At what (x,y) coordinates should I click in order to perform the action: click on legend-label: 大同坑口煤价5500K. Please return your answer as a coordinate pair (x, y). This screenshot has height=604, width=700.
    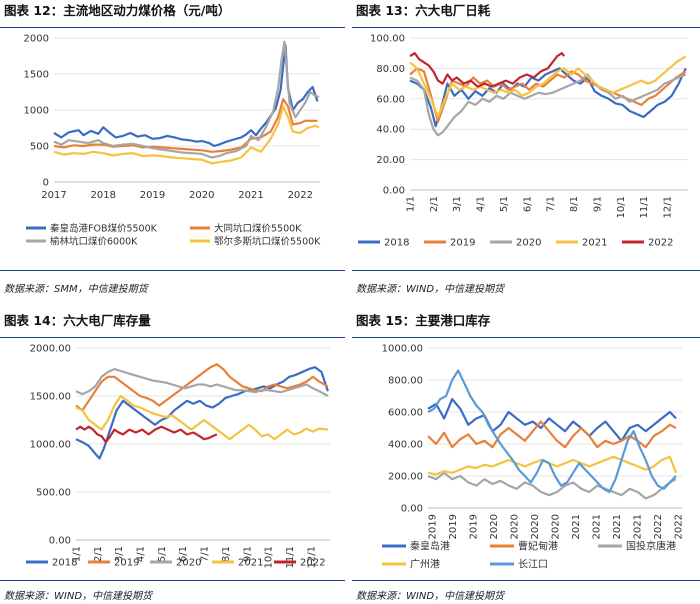
    Looking at the image, I should click on (258, 229).